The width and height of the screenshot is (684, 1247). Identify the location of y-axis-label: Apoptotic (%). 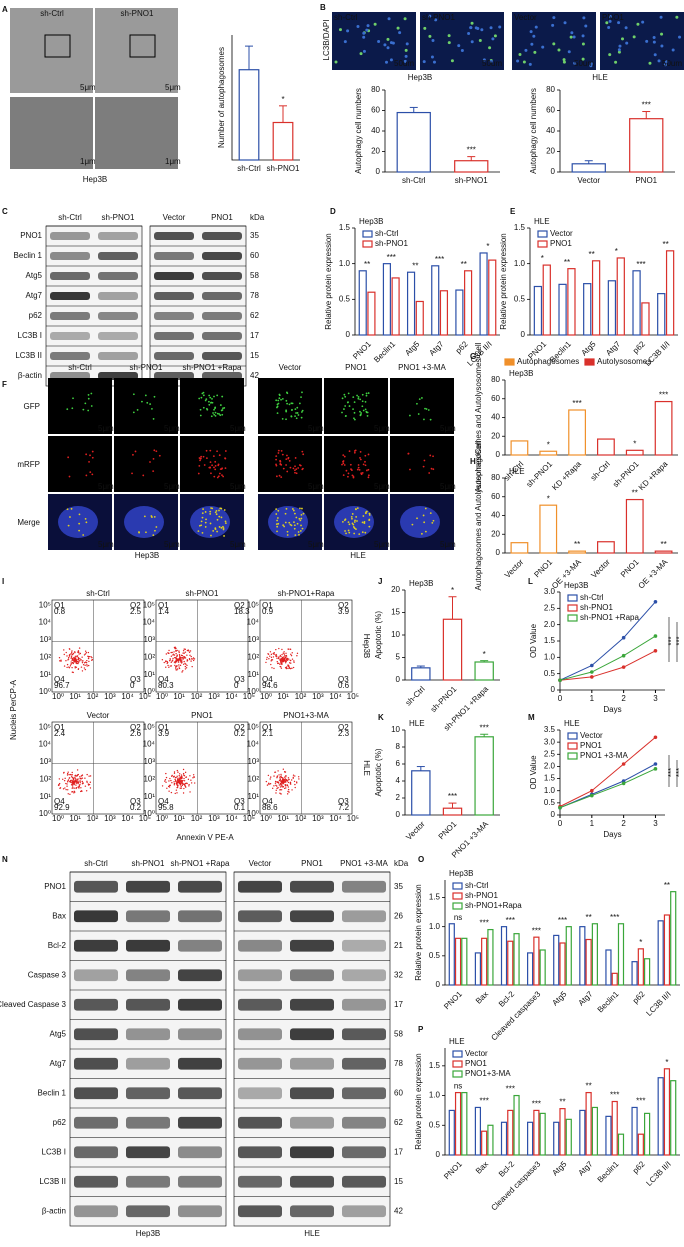
(378, 635).